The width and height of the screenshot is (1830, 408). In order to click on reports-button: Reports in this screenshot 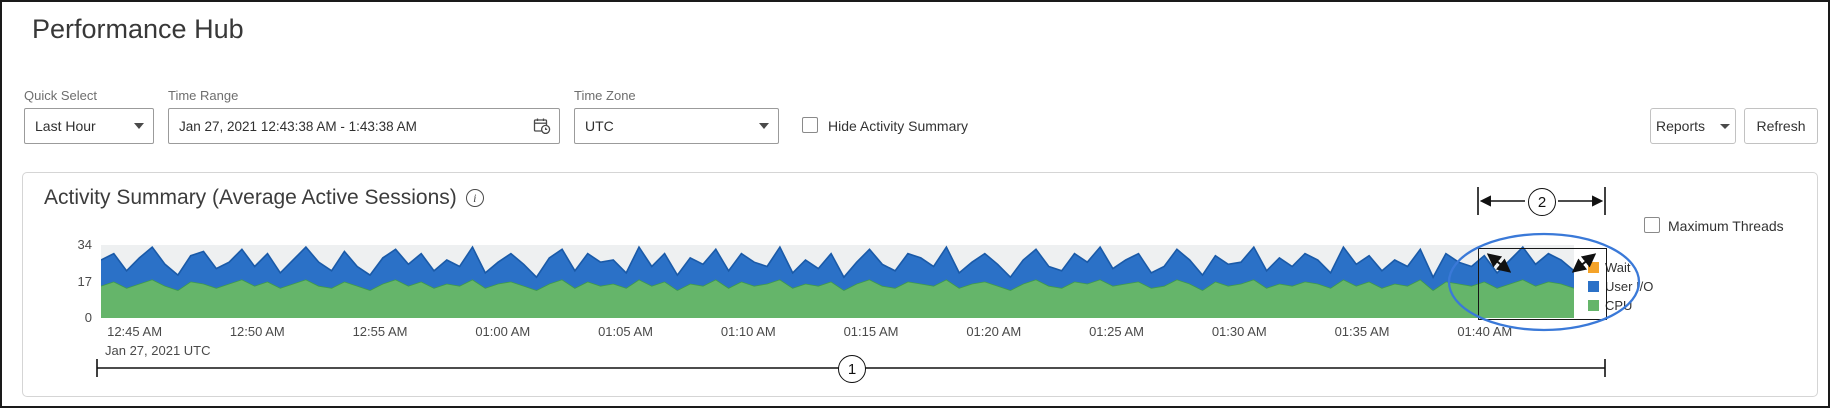, I will do `click(1693, 126)`.